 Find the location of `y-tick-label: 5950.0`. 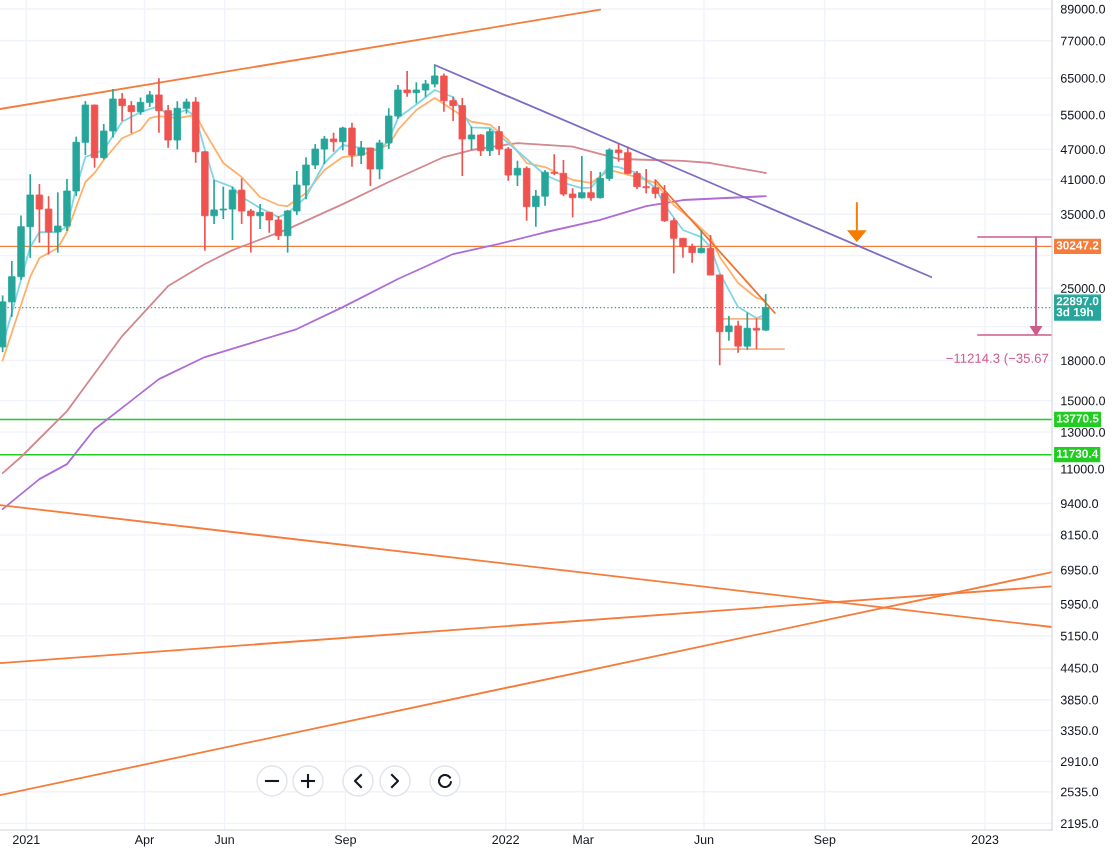

y-tick-label: 5950.0 is located at coordinates (1079, 604).